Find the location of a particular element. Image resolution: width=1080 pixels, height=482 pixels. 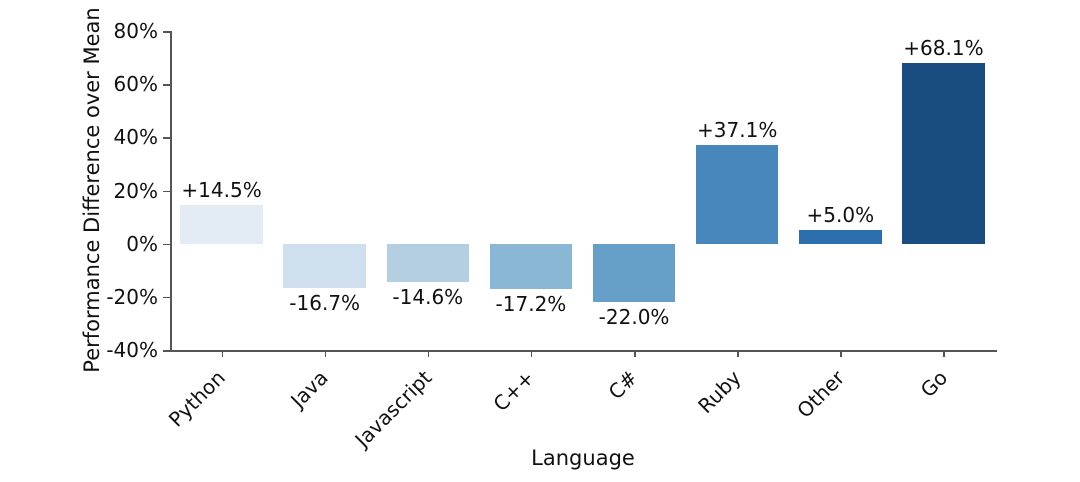

y-tick-label: -20% is located at coordinates (132, 296).